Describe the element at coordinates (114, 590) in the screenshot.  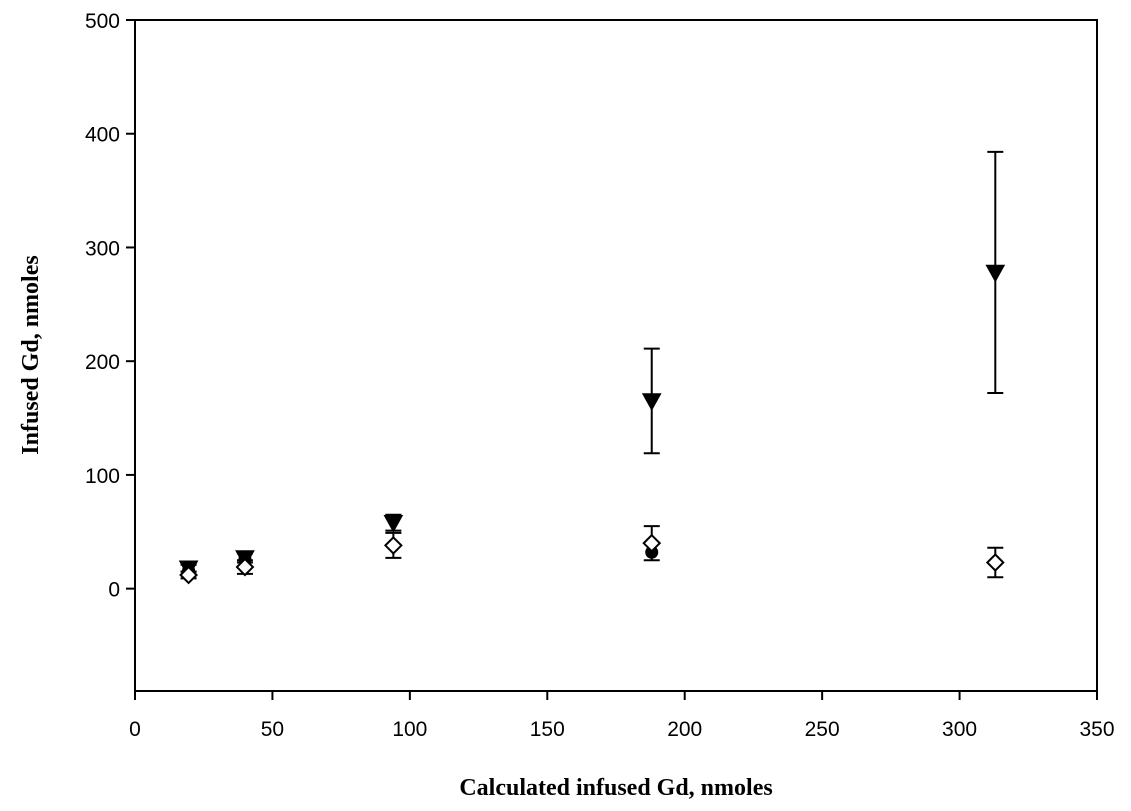
I see `y-tick-label: 0` at that location.